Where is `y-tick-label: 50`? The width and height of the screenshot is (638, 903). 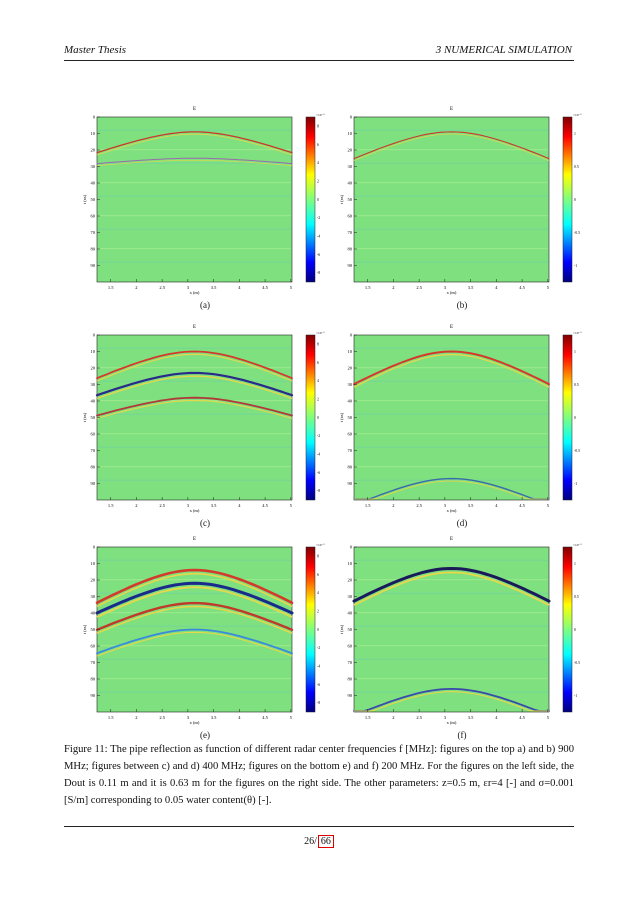
y-tick-label: 50 is located at coordinates (93, 629).